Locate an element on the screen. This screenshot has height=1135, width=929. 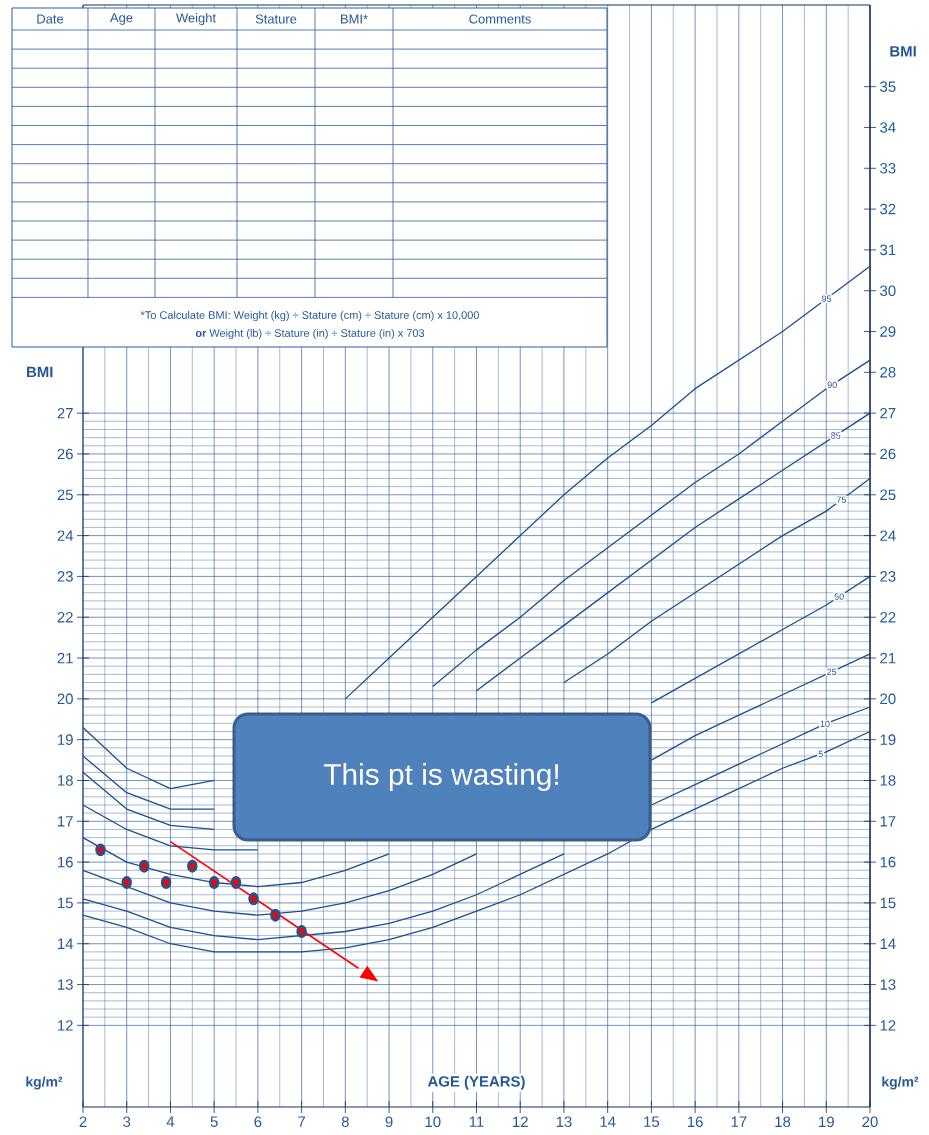
x-tick-label: 2 is located at coordinates (83, 1121).